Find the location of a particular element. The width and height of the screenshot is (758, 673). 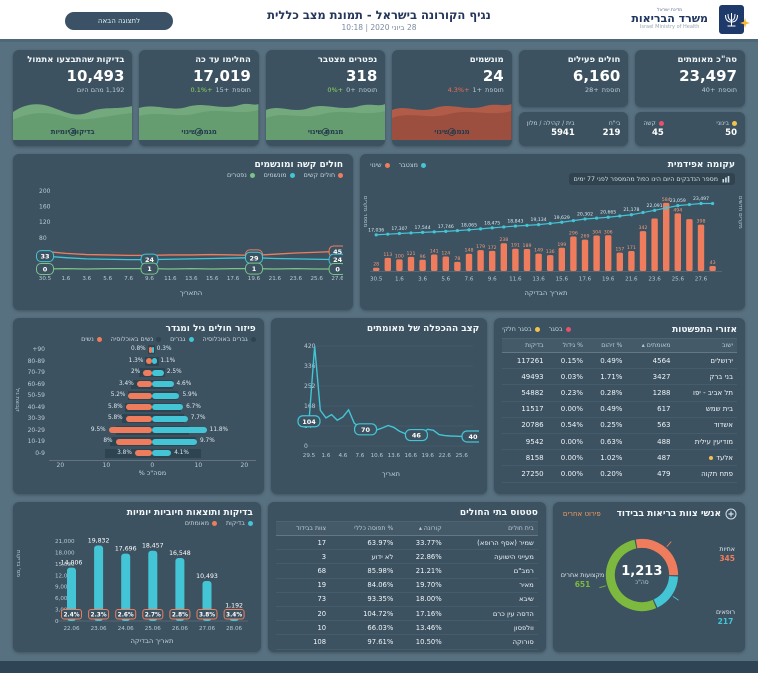

svg-text: 10.6 is located at coordinates (377, 456).